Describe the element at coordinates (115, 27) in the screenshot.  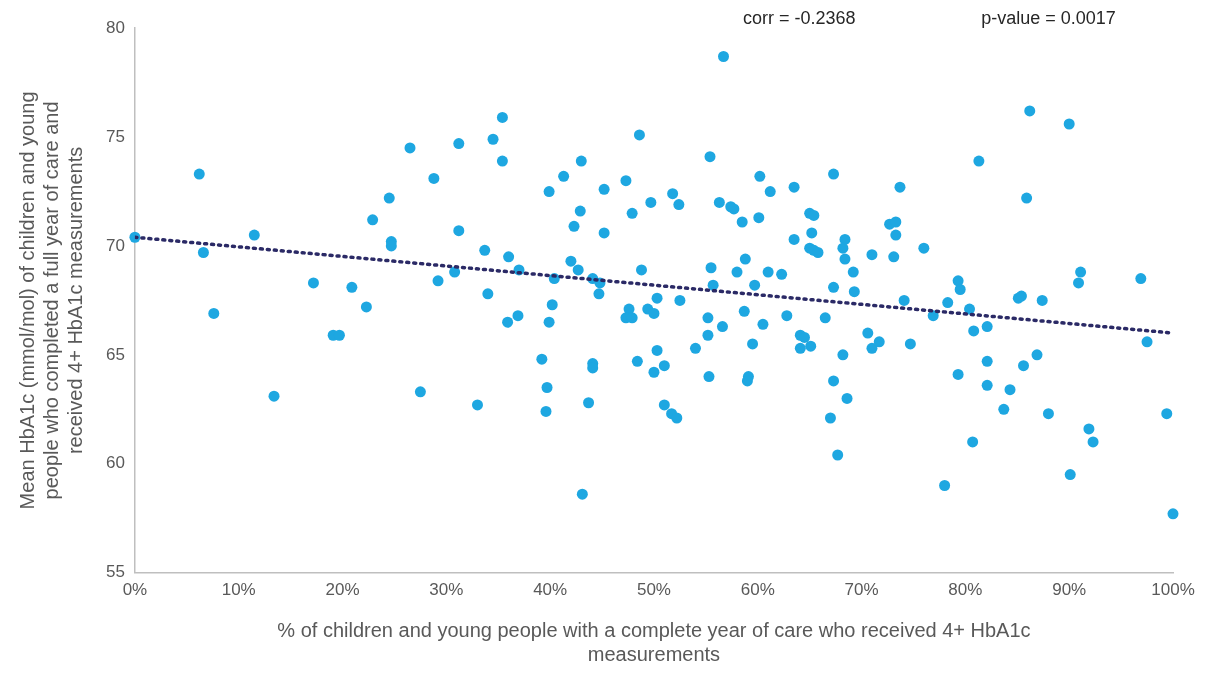
I see `y-tick-label: 80` at that location.